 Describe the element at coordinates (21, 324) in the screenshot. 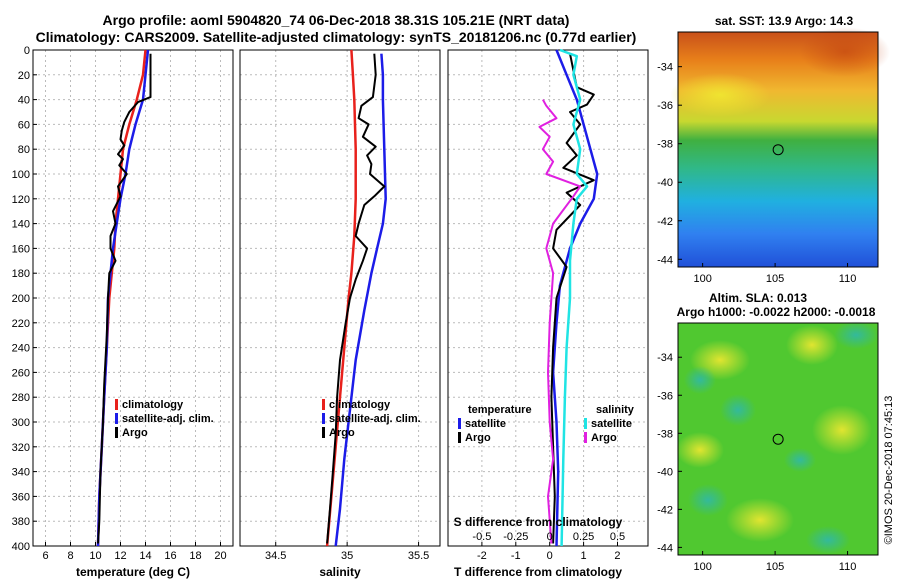

I see `y-tick-label: 220` at that location.